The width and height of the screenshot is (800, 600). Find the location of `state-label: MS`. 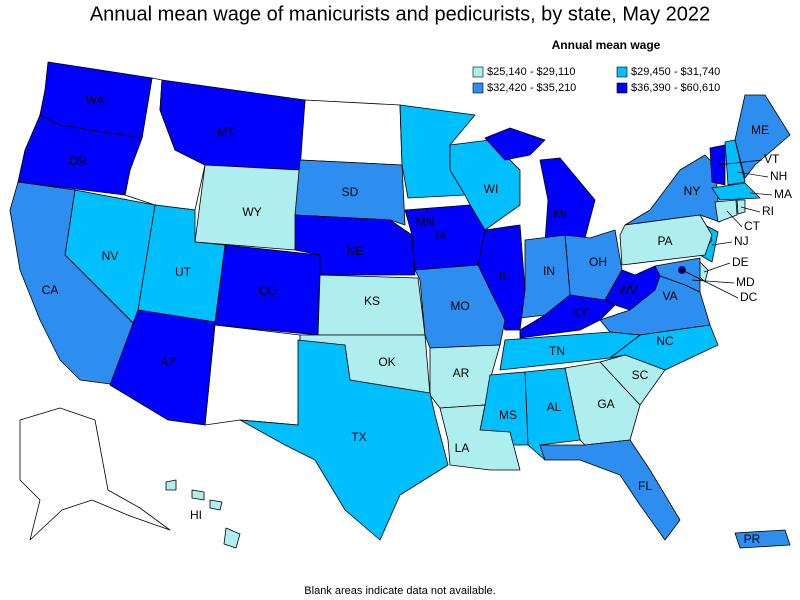

state-label: MS is located at coordinates (508, 415).